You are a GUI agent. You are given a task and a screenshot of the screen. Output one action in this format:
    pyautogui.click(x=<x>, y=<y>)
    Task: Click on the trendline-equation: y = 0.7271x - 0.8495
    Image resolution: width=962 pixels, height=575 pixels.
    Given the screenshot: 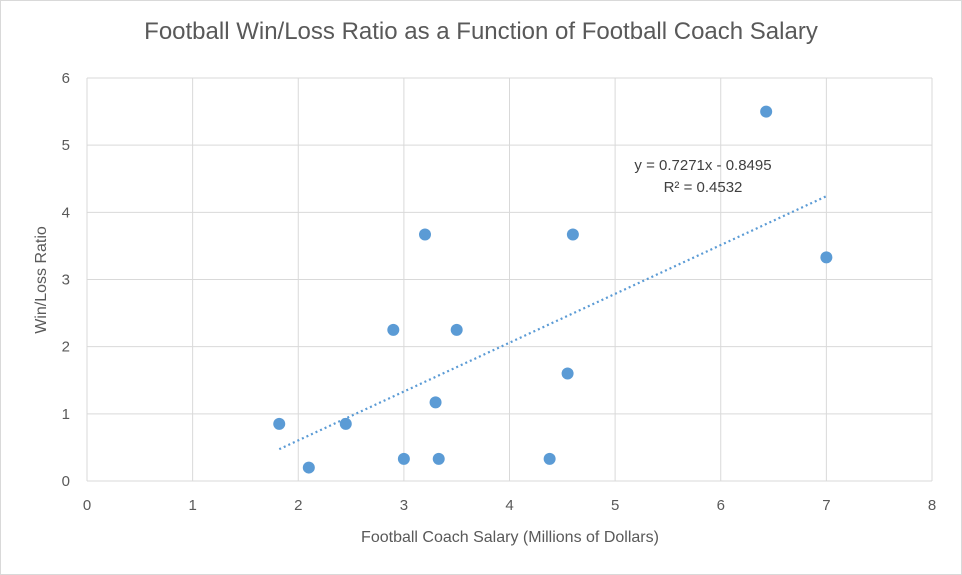 What is the action you would take?
    pyautogui.click(x=702, y=165)
    